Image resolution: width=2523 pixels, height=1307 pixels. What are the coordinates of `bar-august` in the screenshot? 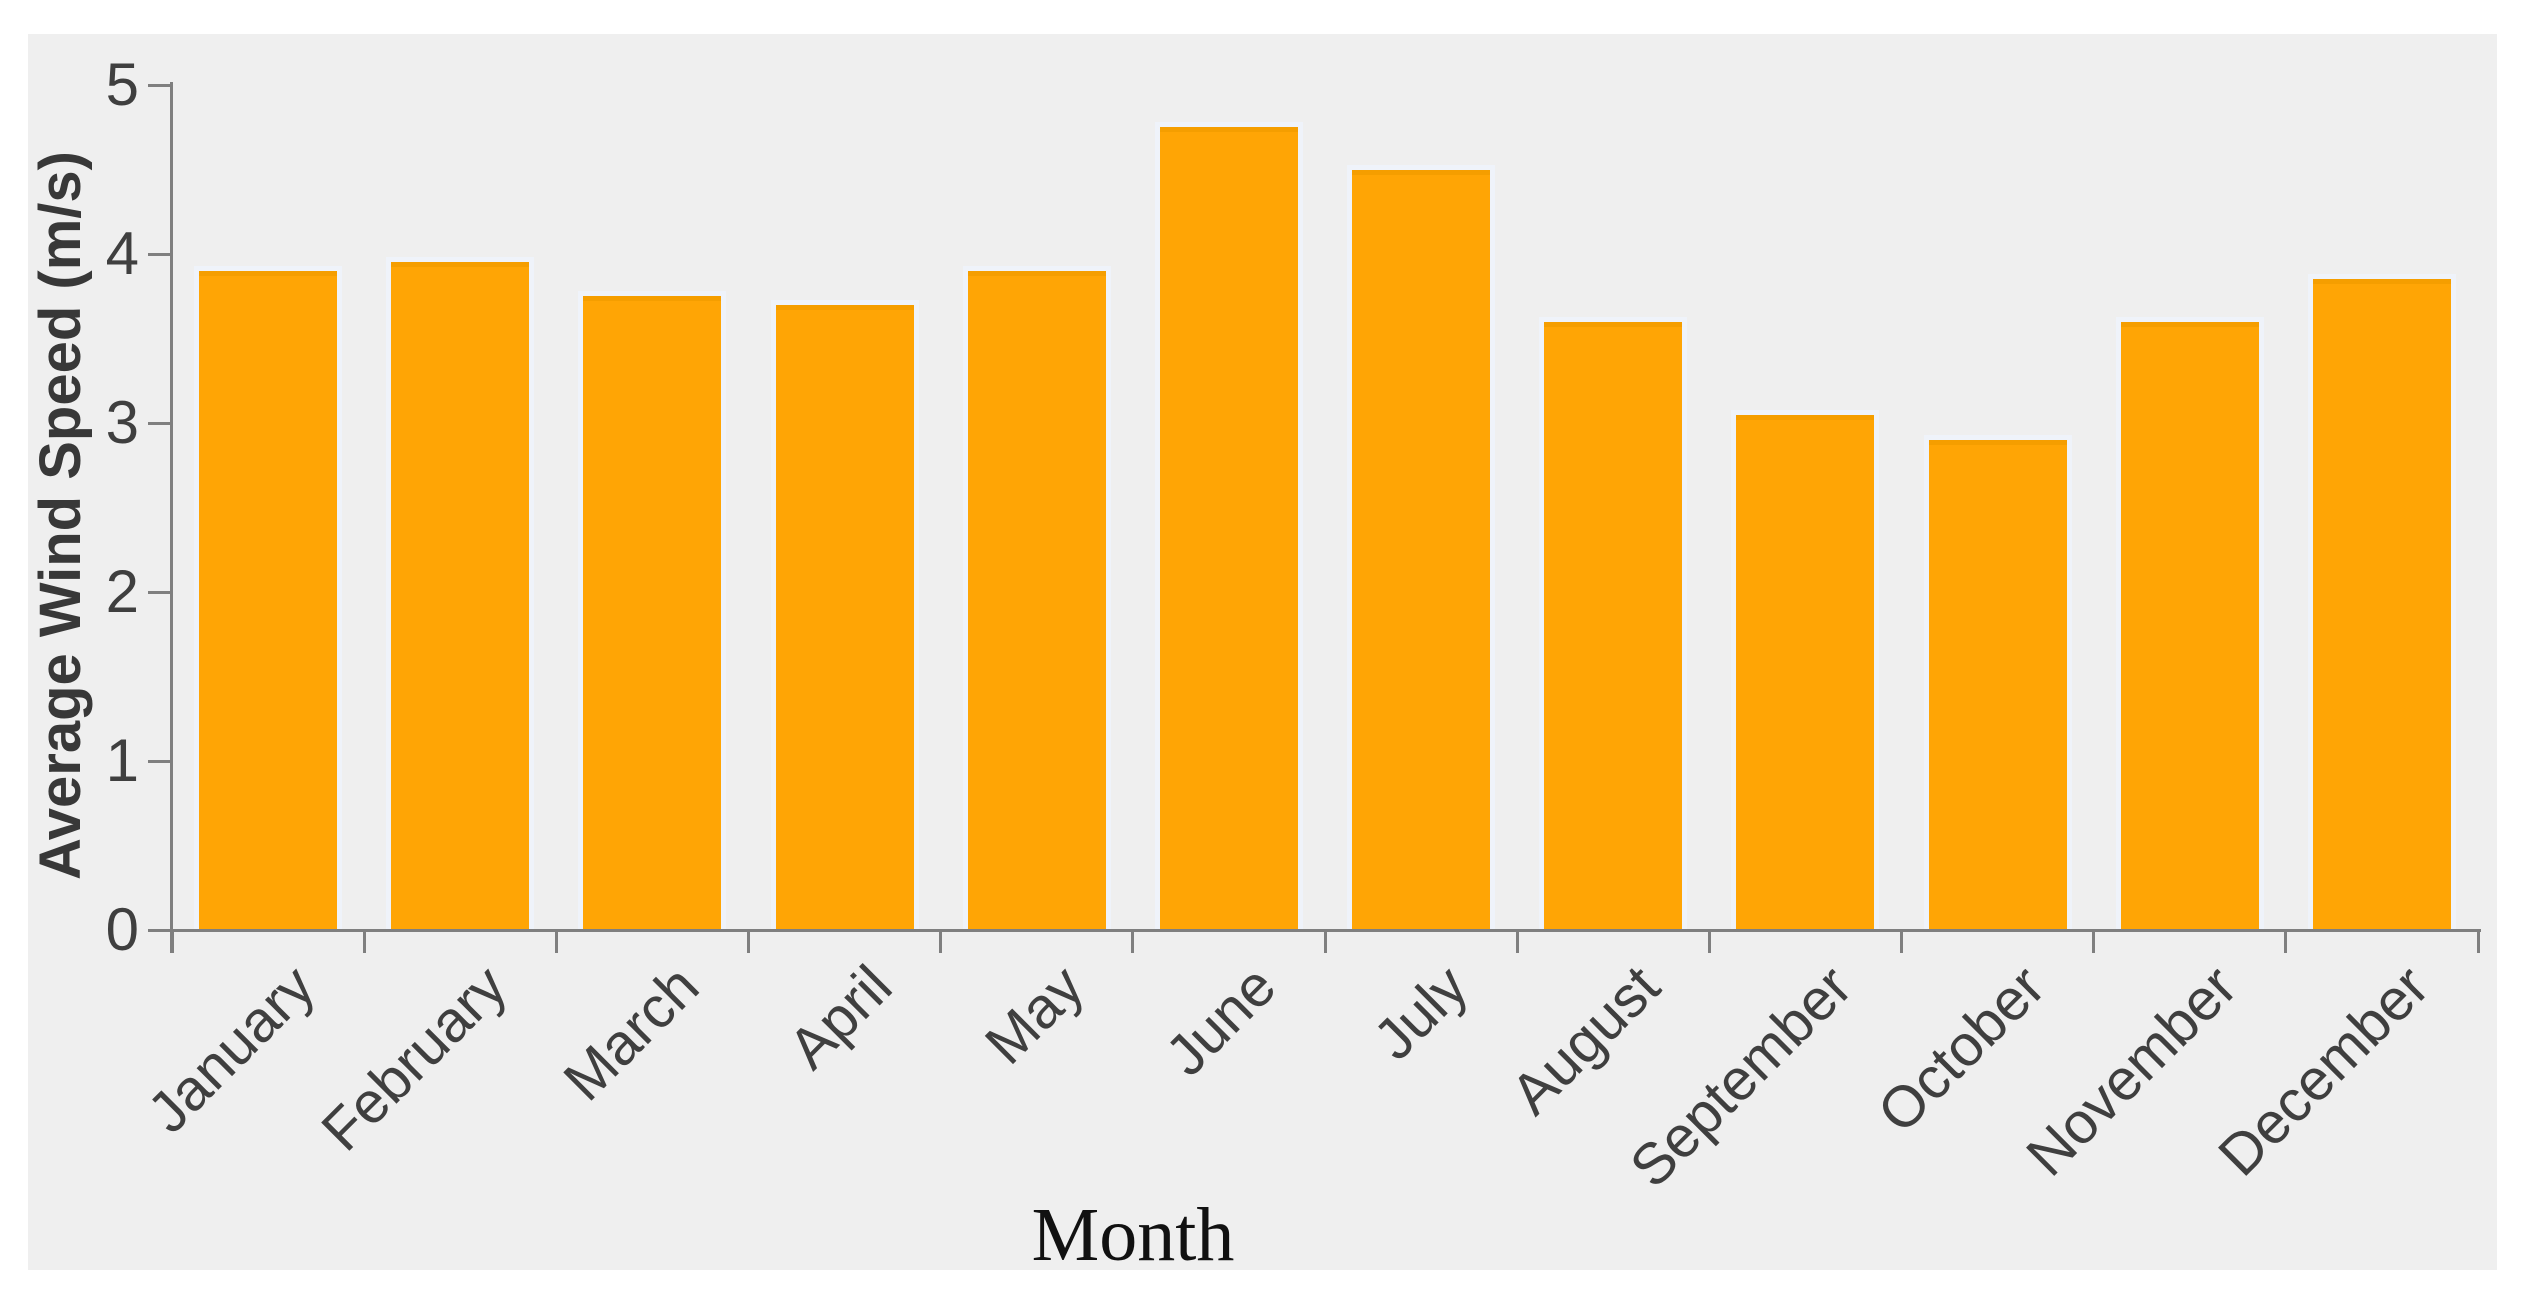 It's located at (1613, 623).